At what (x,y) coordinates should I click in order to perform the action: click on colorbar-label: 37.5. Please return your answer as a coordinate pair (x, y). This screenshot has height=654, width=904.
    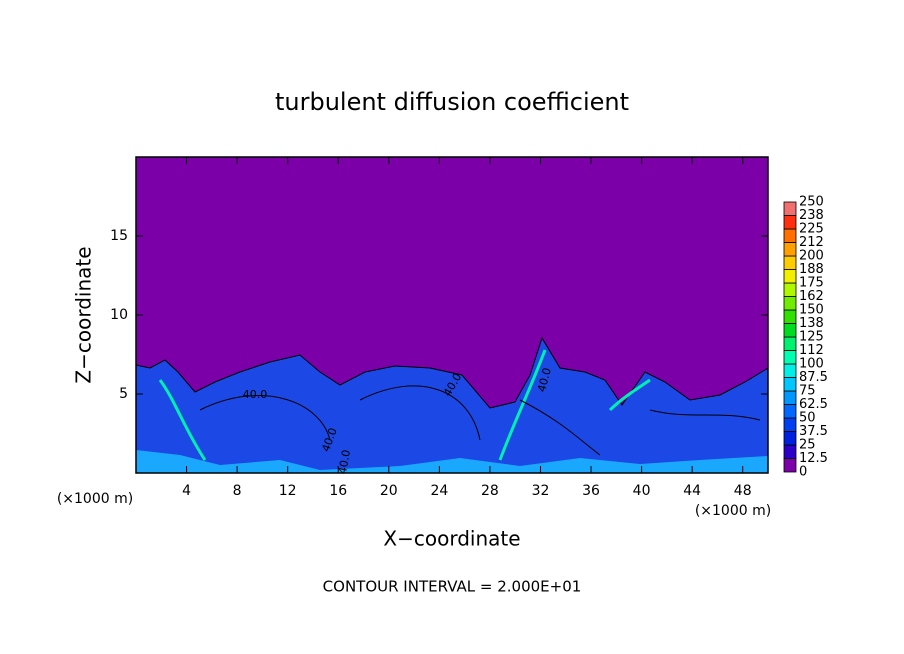
    Looking at the image, I should click on (813, 431).